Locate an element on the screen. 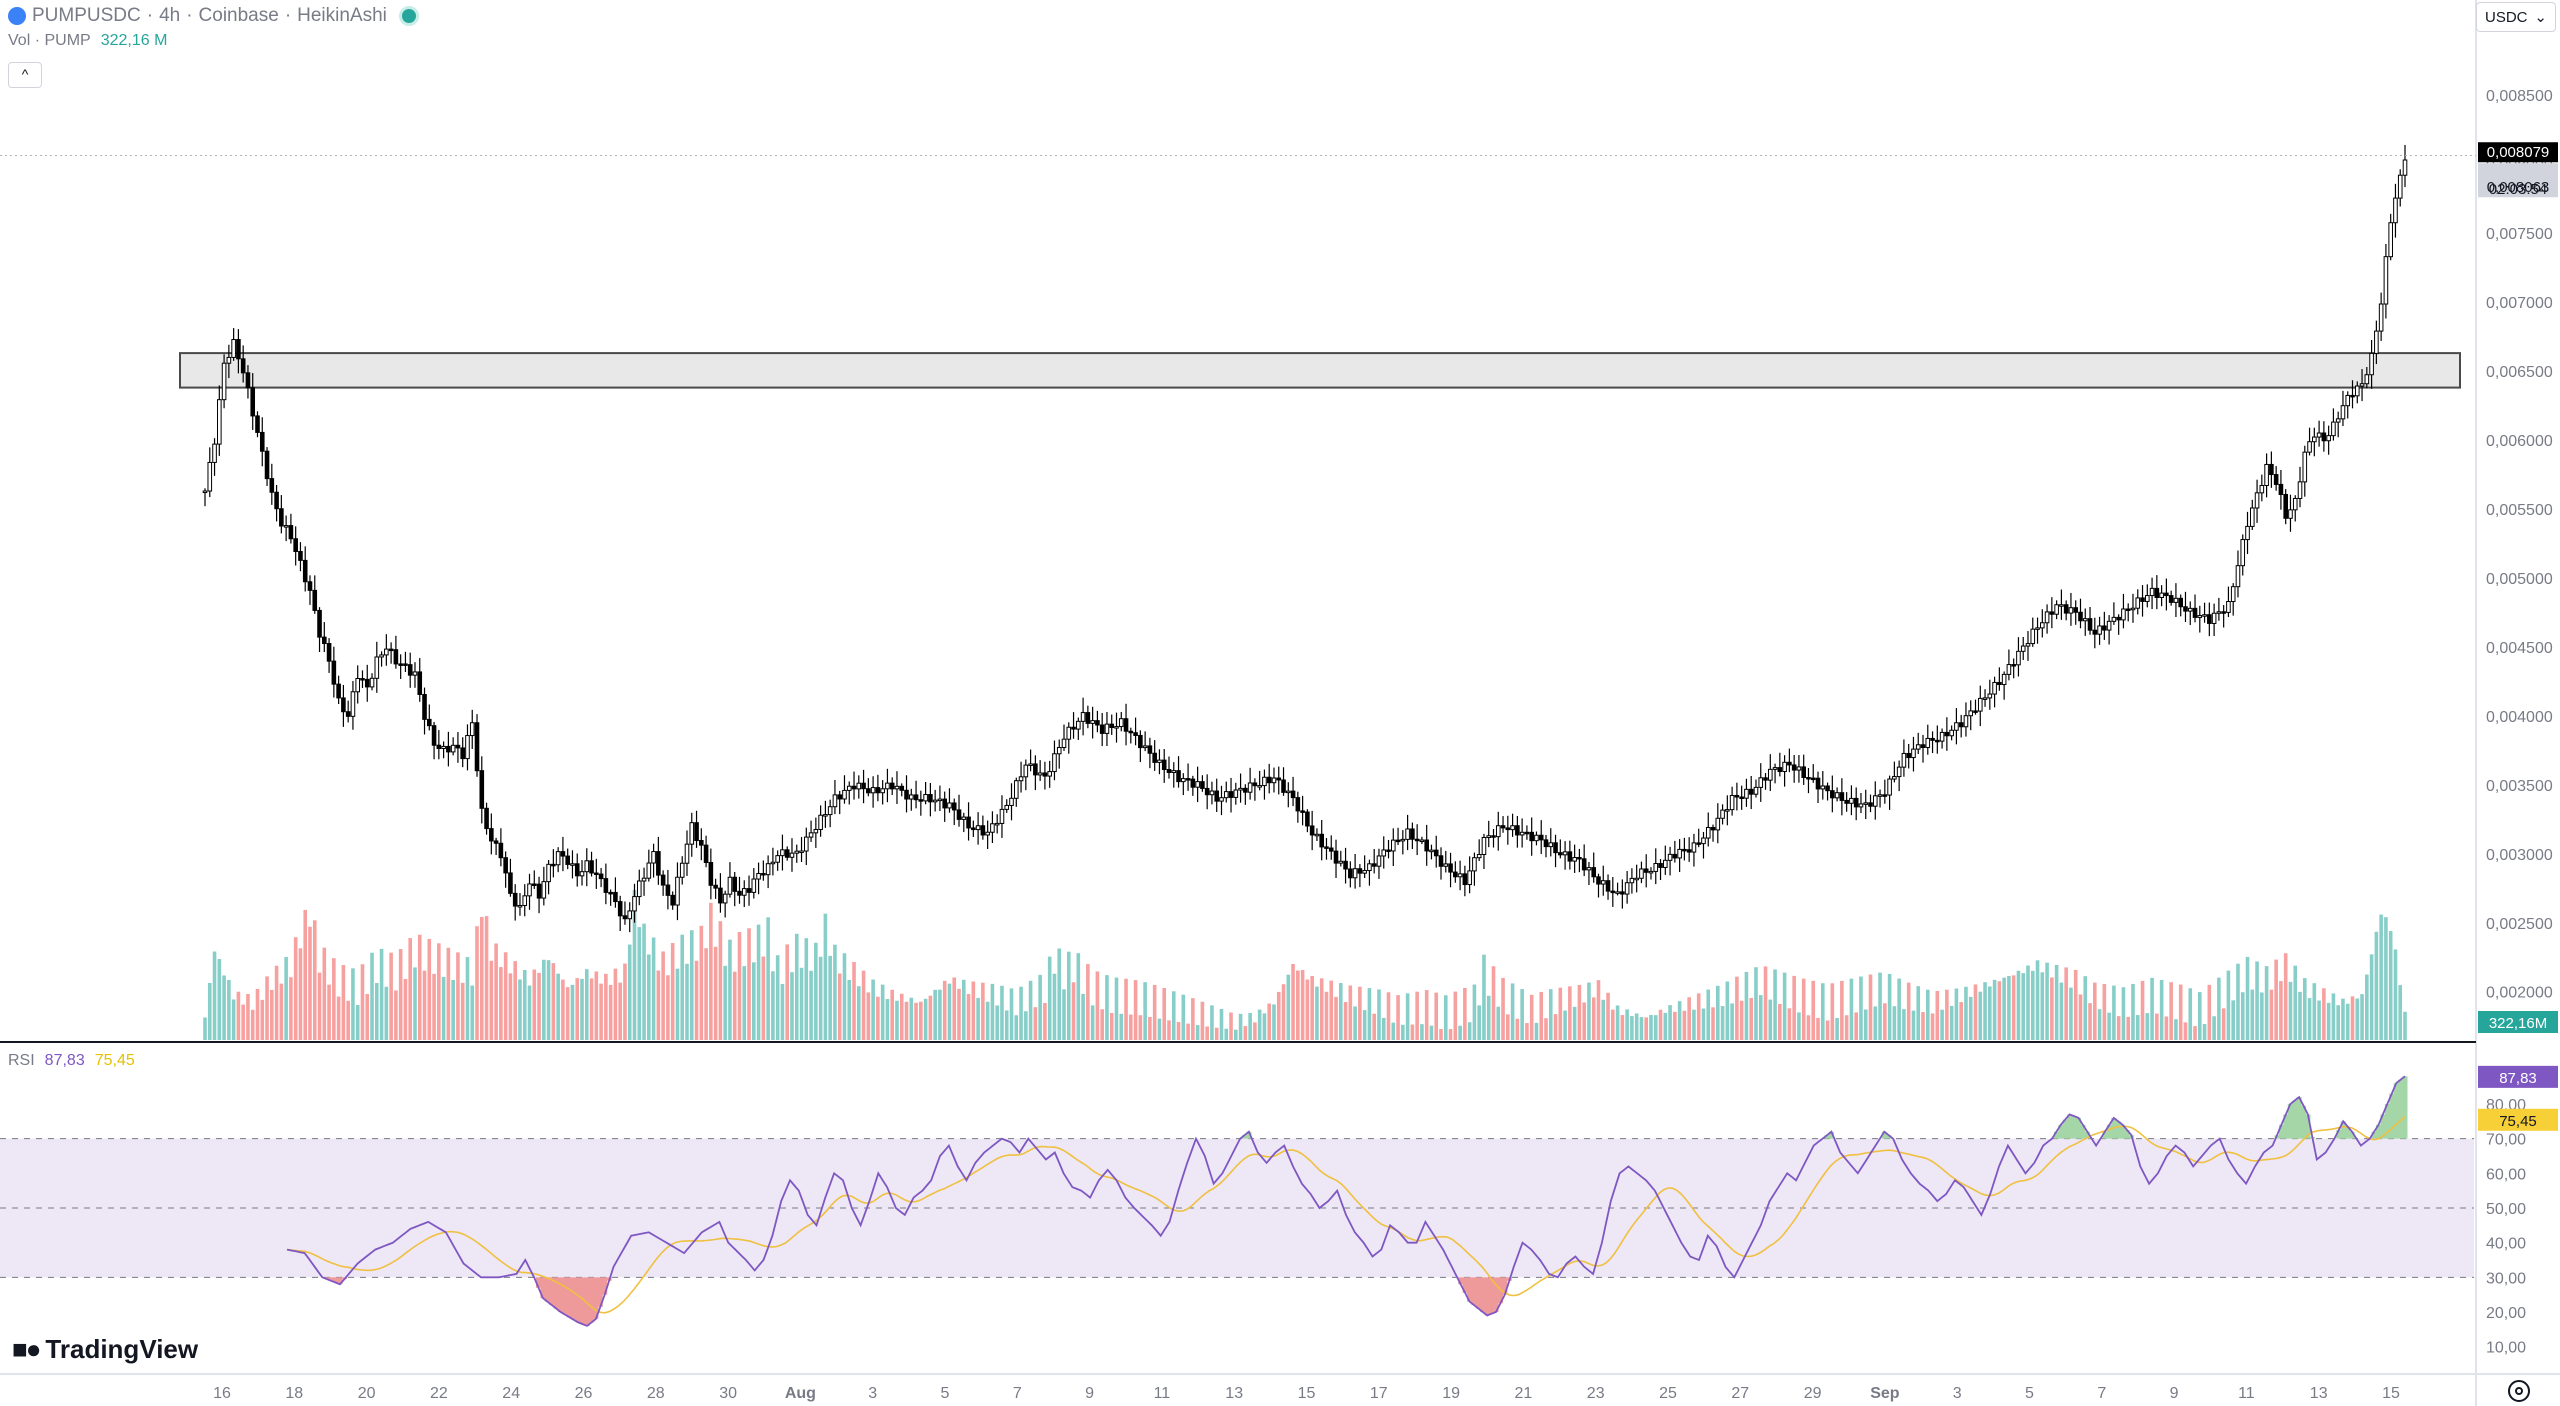 This screenshot has height=1406, width=2560. symbol-legend: PUMPUSDC · 4h · Coinbase · HeikinAshi is located at coordinates (213, 16).